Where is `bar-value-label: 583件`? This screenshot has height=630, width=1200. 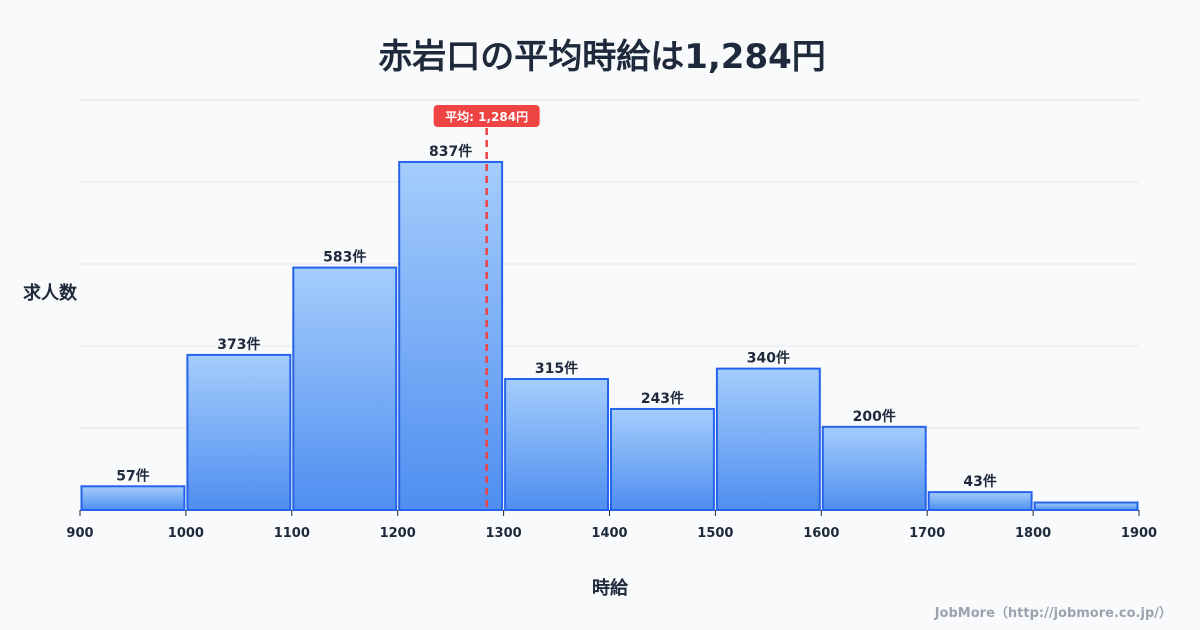
bar-value-label: 583件 is located at coordinates (344, 257).